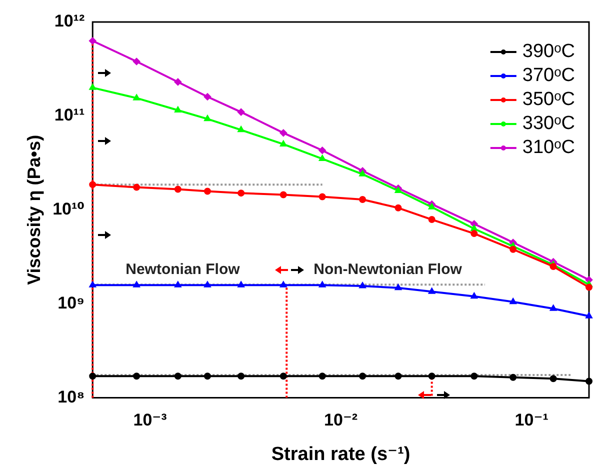 This screenshot has height=470, width=595. Describe the element at coordinates (69, 115) in the screenshot. I see `y-tick-label: 10¹¹` at that location.